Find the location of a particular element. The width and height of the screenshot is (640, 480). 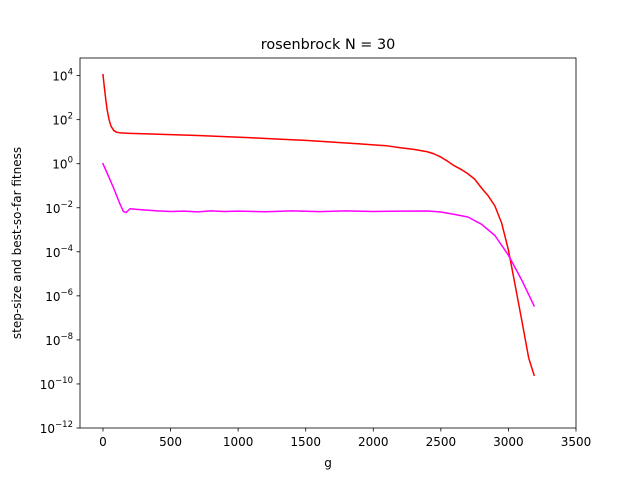

y-tick-label: 10⁻¹⁰ is located at coordinates (56, 384).